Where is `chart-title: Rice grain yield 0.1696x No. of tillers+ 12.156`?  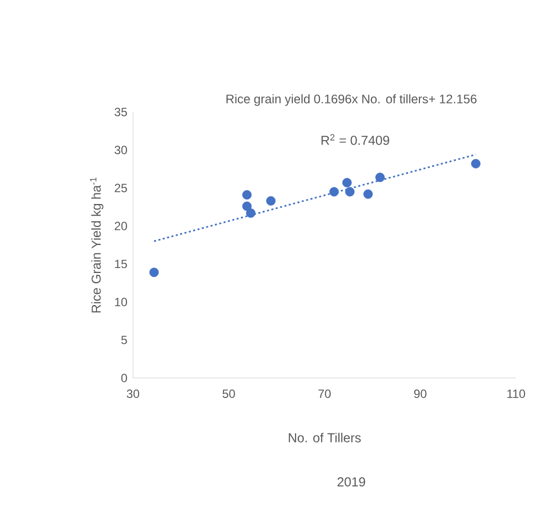 chart-title: Rice grain yield 0.1696x No. of tillers+ 12.156 is located at coordinates (351, 100).